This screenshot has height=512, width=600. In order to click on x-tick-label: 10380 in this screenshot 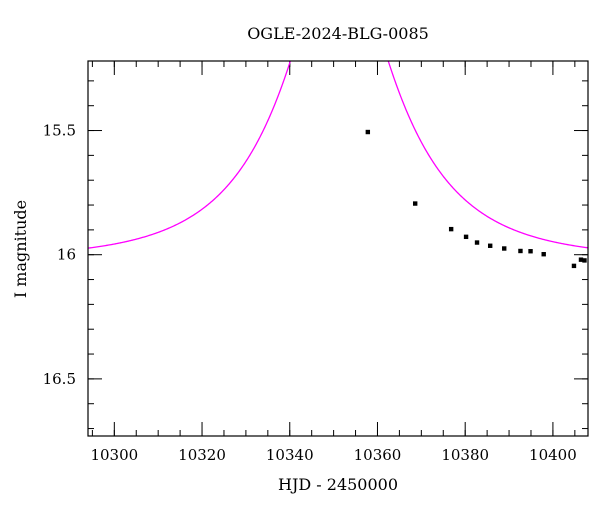, I will do `click(465, 455)`.